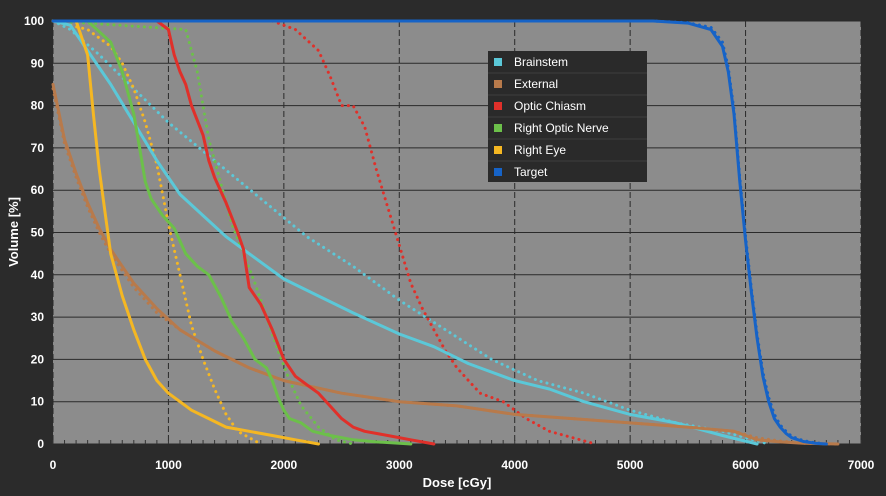  I want to click on y-tick-label: 0, so click(40, 444).